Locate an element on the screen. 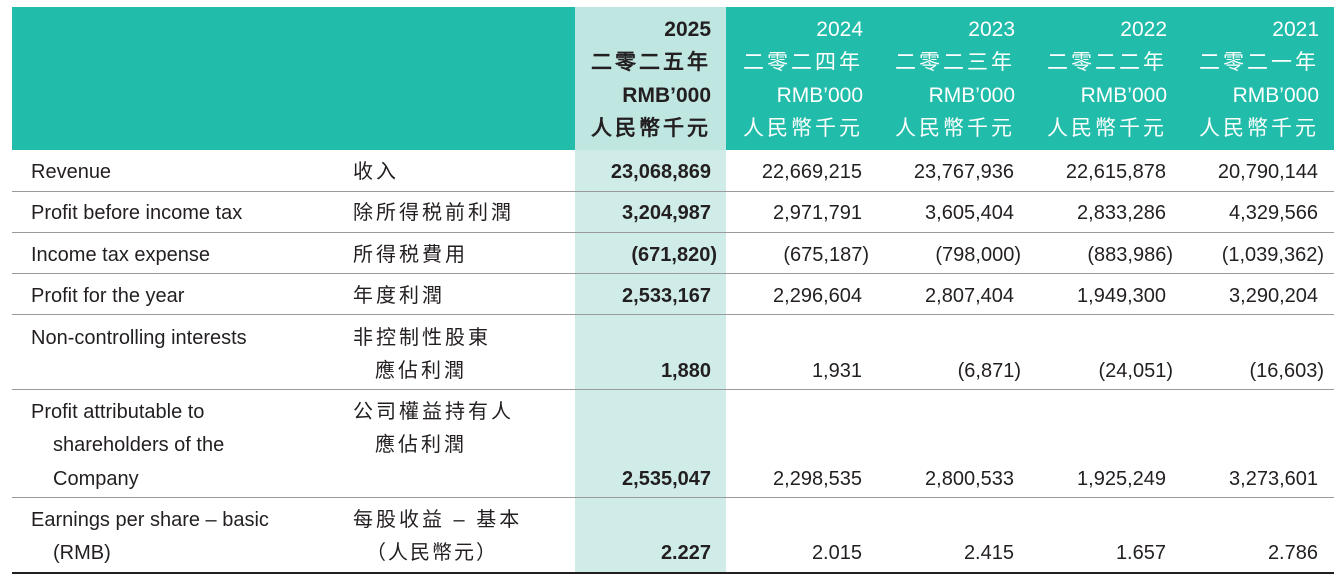 Image resolution: width=1340 pixels, height=586 pixels. value-2023: (6,871) is located at coordinates (989, 371).